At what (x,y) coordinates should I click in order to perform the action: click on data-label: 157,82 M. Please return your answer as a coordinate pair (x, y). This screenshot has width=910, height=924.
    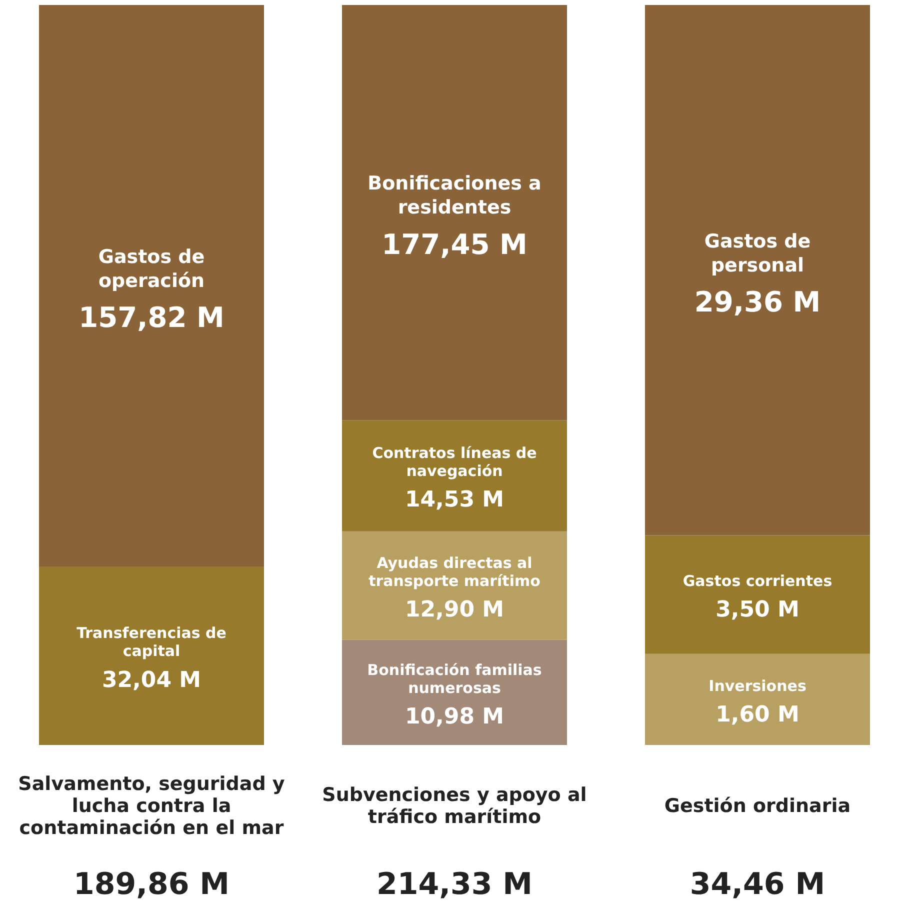
    Looking at the image, I should click on (151, 317).